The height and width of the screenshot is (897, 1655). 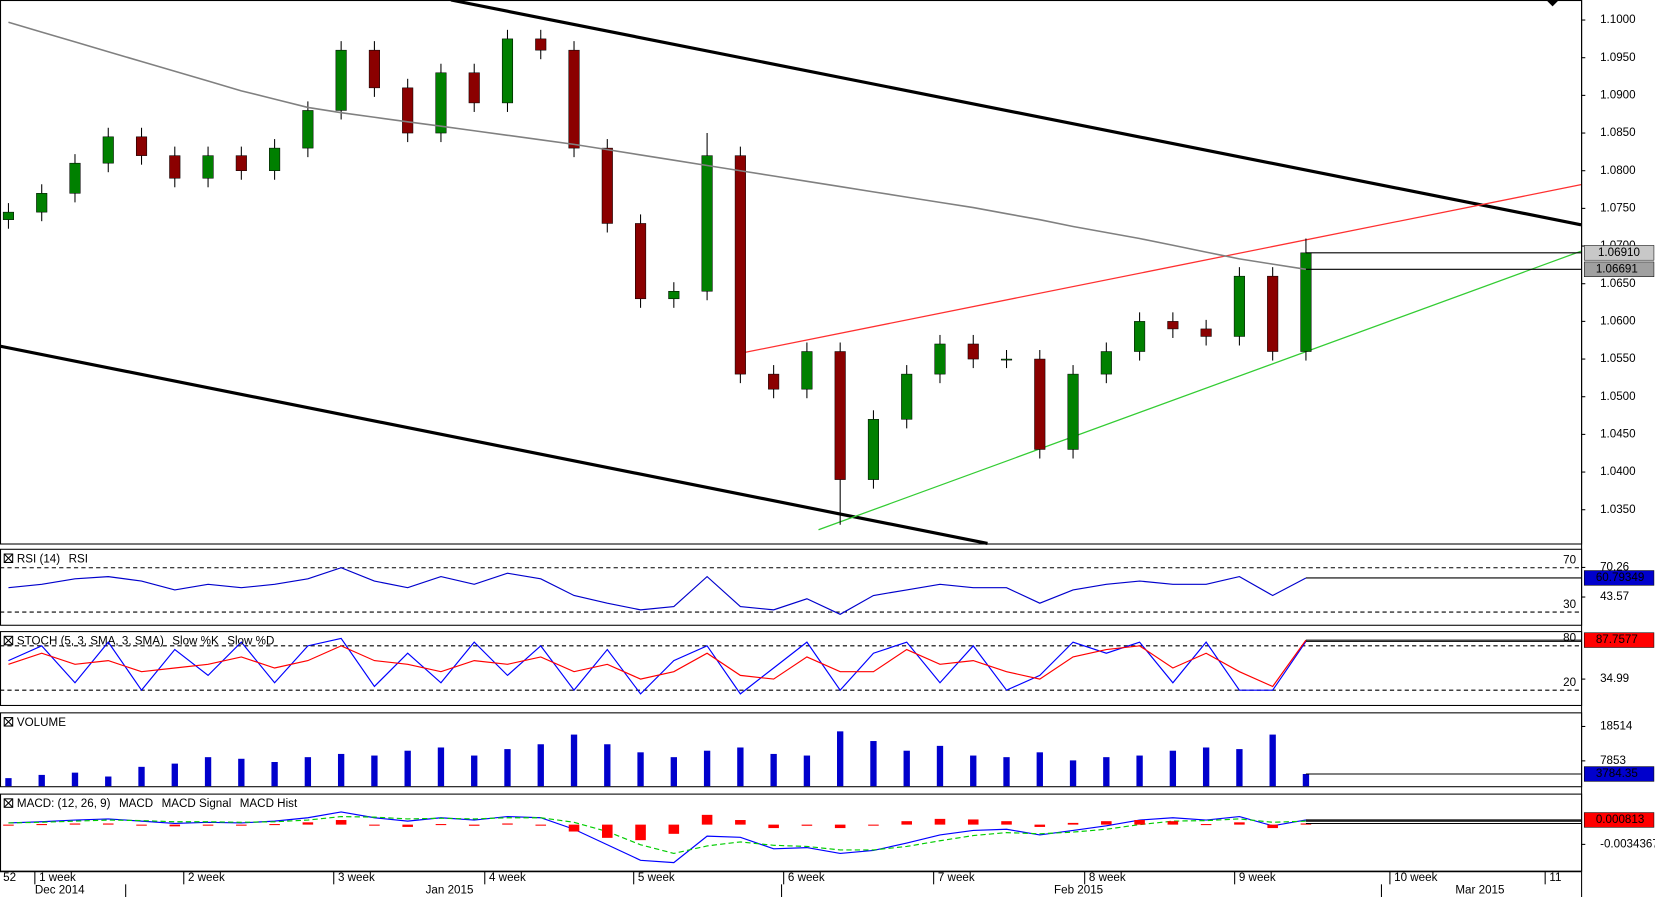 I want to click on week-label: 3 week, so click(x=356, y=877).